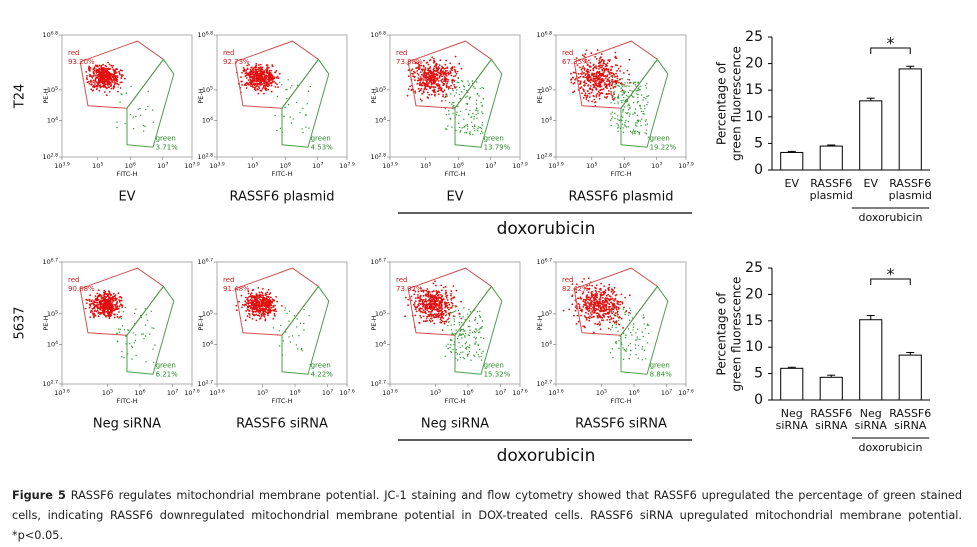 The image size is (977, 547). I want to click on tick-exponent: 7, so click(321, 164).